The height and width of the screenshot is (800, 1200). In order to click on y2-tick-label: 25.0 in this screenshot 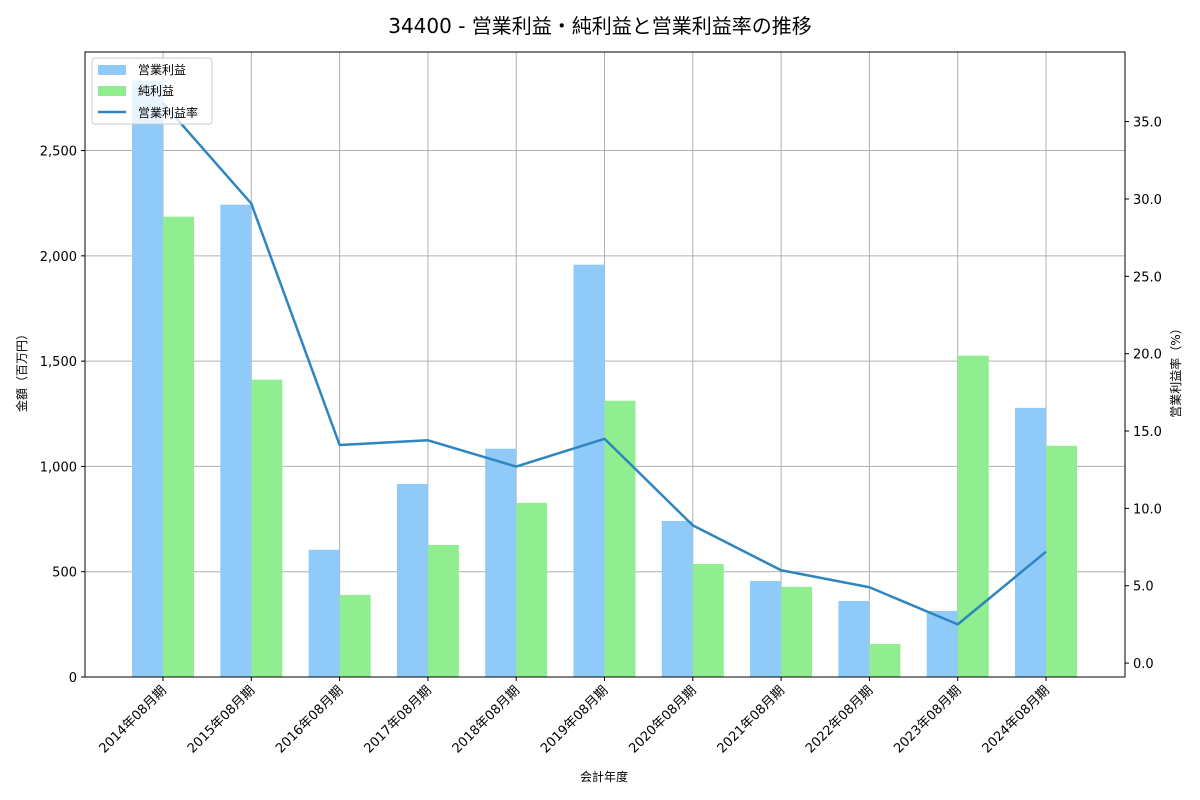, I will do `click(1147, 277)`.